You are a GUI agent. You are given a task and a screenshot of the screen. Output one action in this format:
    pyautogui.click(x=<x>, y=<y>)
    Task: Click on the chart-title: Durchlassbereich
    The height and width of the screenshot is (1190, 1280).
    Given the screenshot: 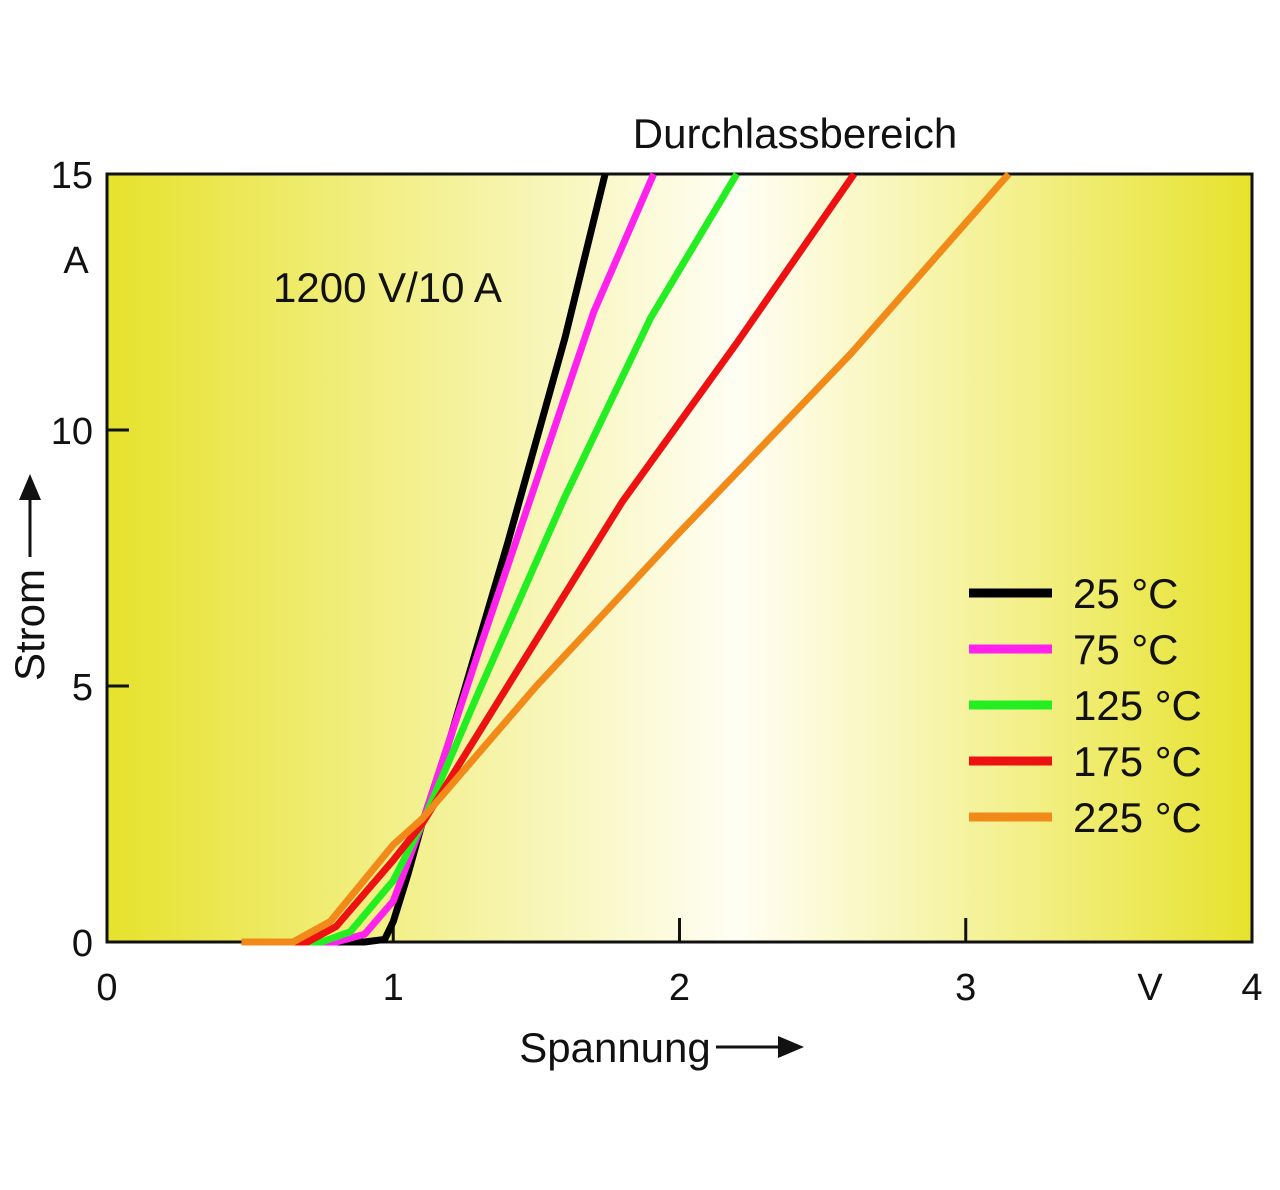 What is the action you would take?
    pyautogui.click(x=795, y=133)
    